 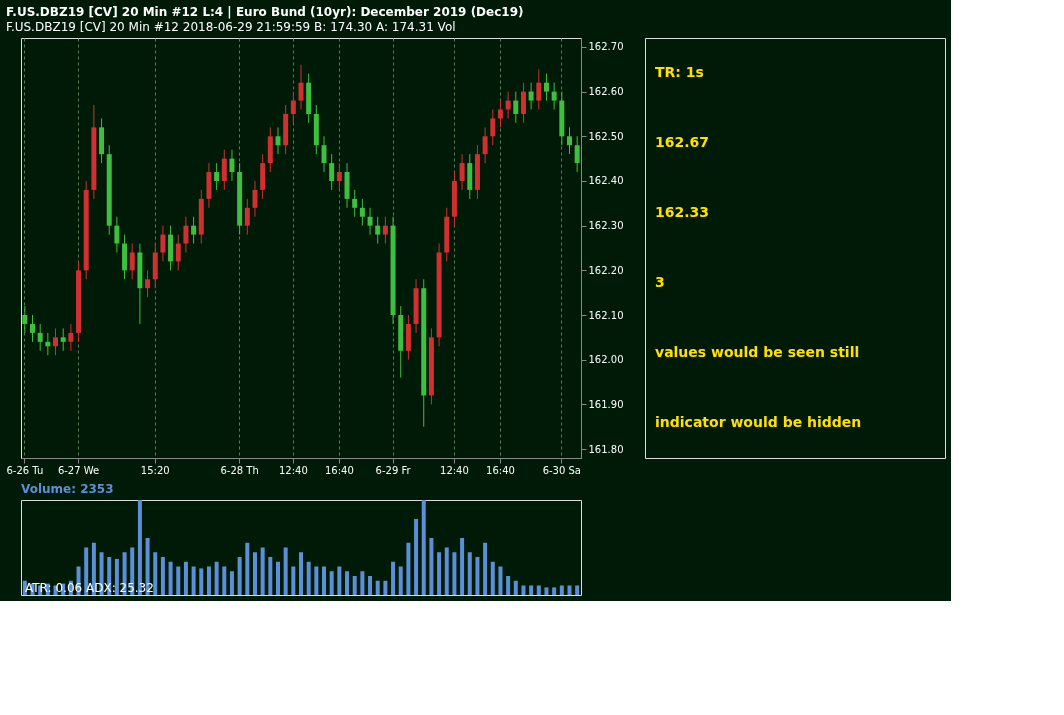 What do you see at coordinates (239, 470) in the screenshot?
I see `x-tick-label: 6-28 Th` at bounding box center [239, 470].